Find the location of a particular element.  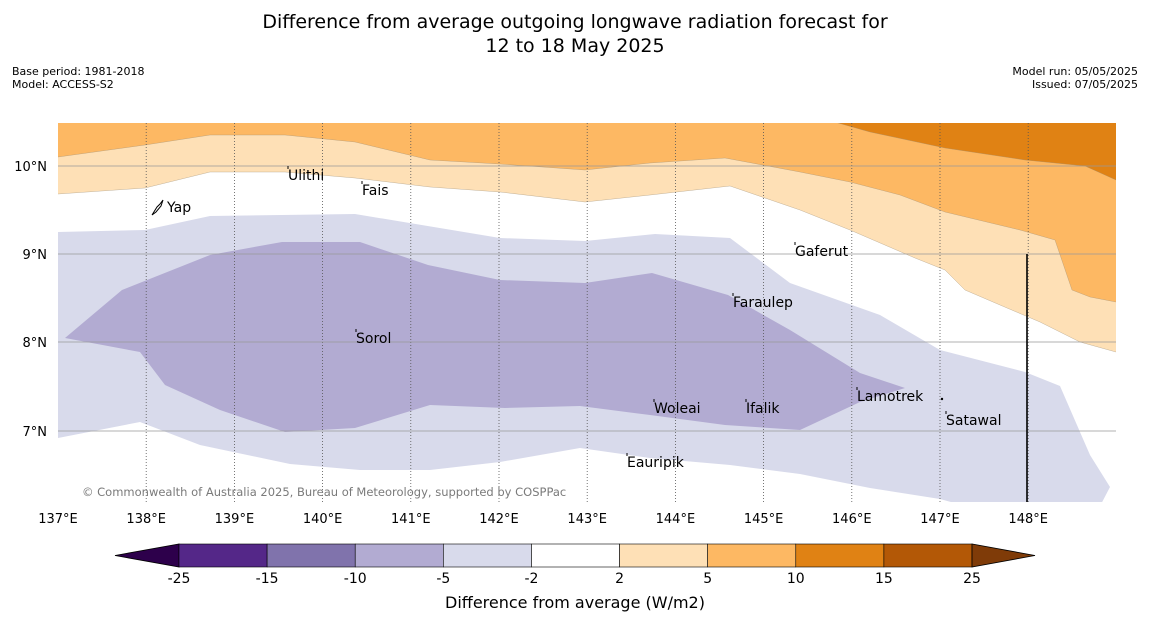

colorbar-tick-label: 2 is located at coordinates (619, 579).